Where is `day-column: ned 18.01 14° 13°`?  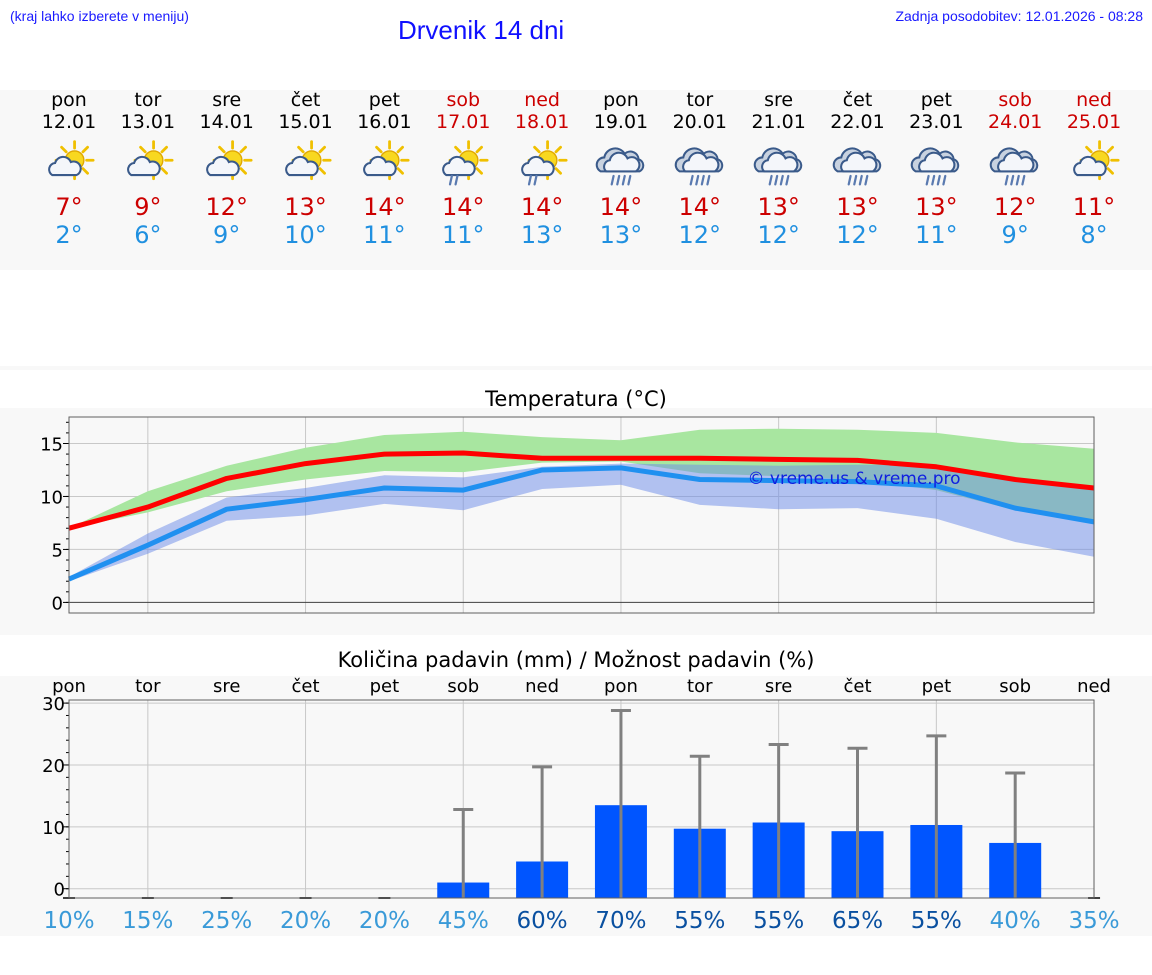 day-column: ned 18.01 14° 13° is located at coordinates (542, 168).